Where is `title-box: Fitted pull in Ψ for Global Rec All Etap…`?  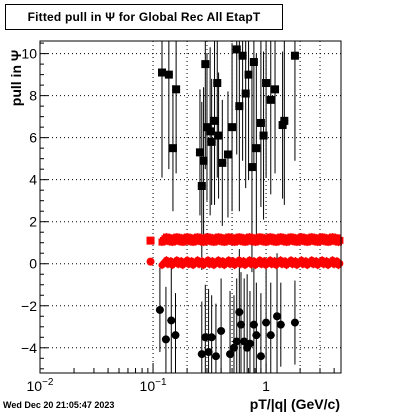
title-box: Fitted pull in Ψ for Global Rec All Etap… is located at coordinates (144, 17).